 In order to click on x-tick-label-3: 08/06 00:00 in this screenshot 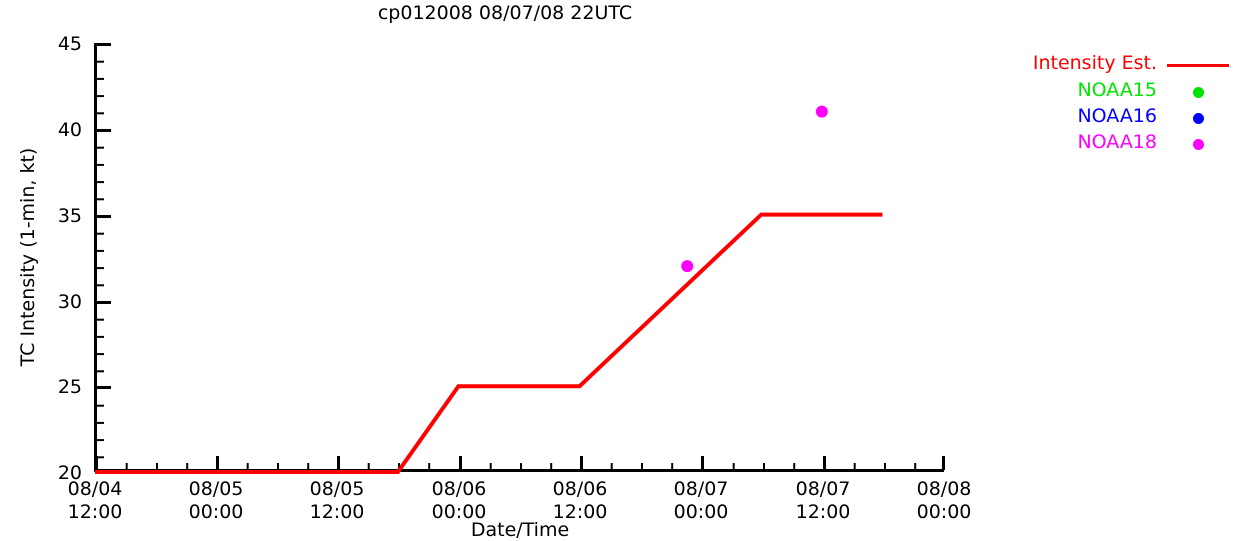, I will do `click(459, 501)`.